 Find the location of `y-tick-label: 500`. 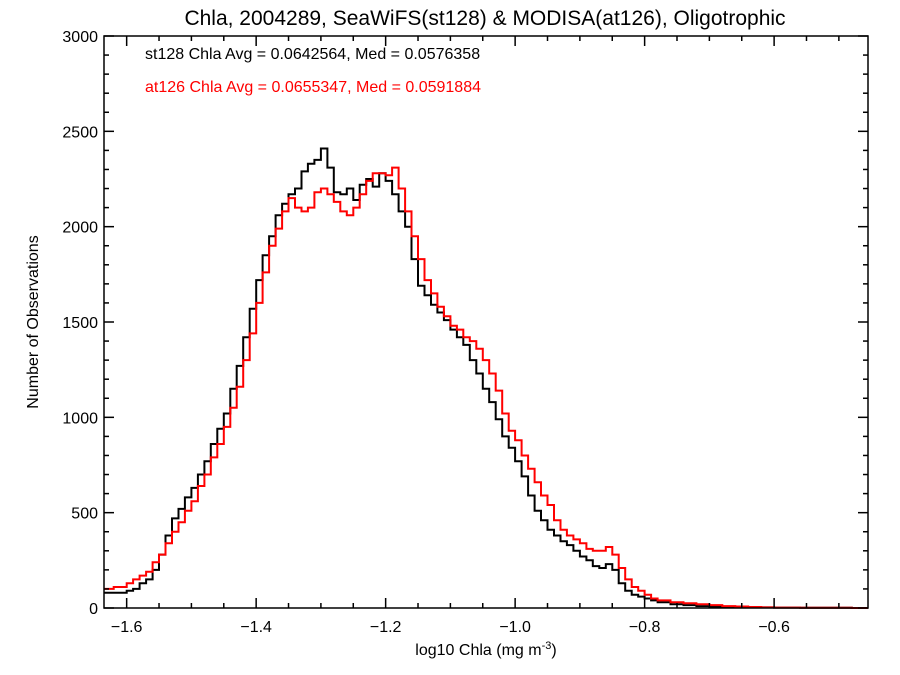

y-tick-label: 500 is located at coordinates (84, 514).